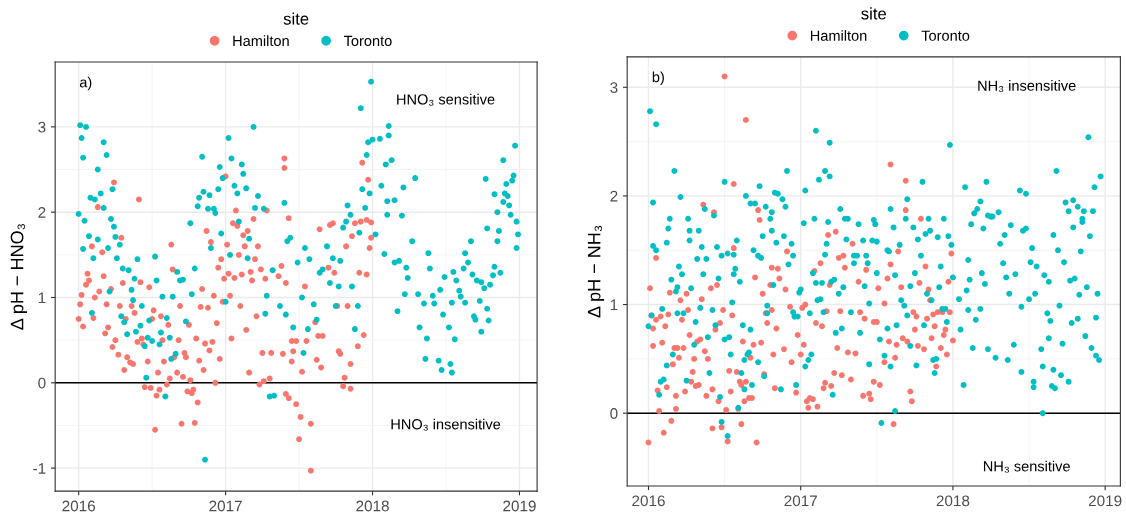 Image resolution: width=1126 pixels, height=517 pixels. What do you see at coordinates (19, 277) in the screenshot?
I see `y-axis-title: Δ pH − HNO₃` at bounding box center [19, 277].